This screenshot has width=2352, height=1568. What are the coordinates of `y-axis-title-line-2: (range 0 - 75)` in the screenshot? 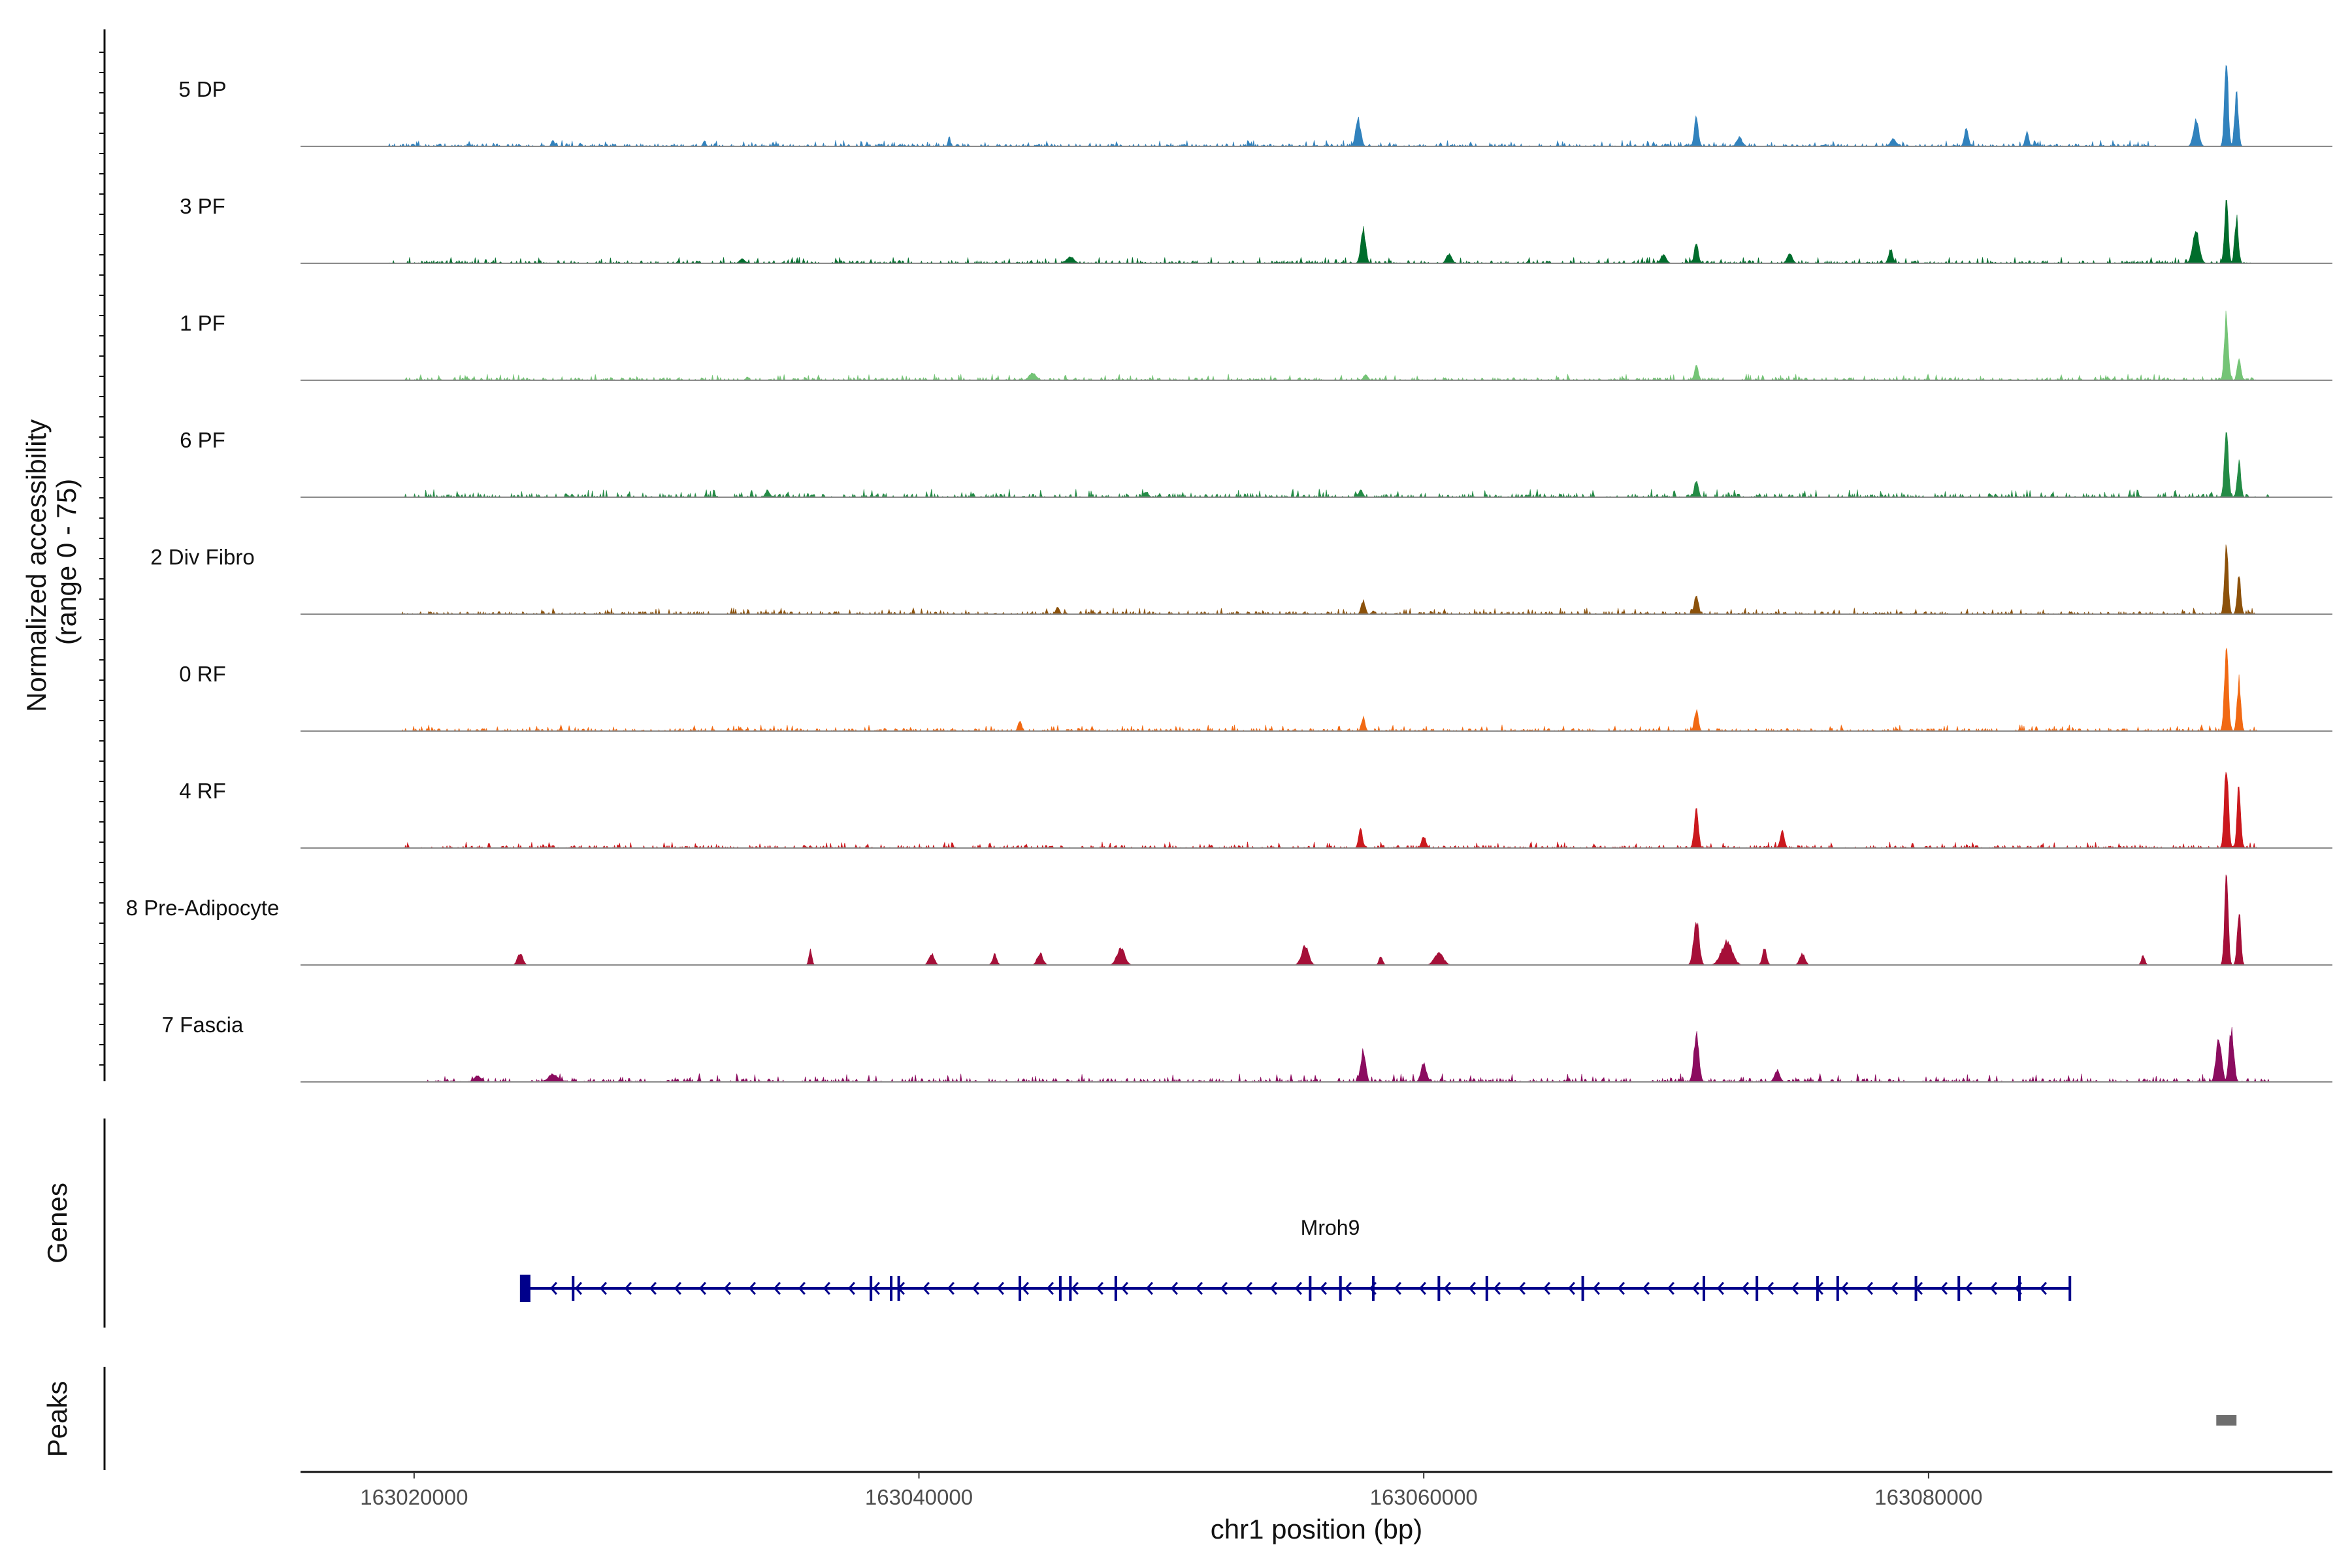 It's located at (66, 562).